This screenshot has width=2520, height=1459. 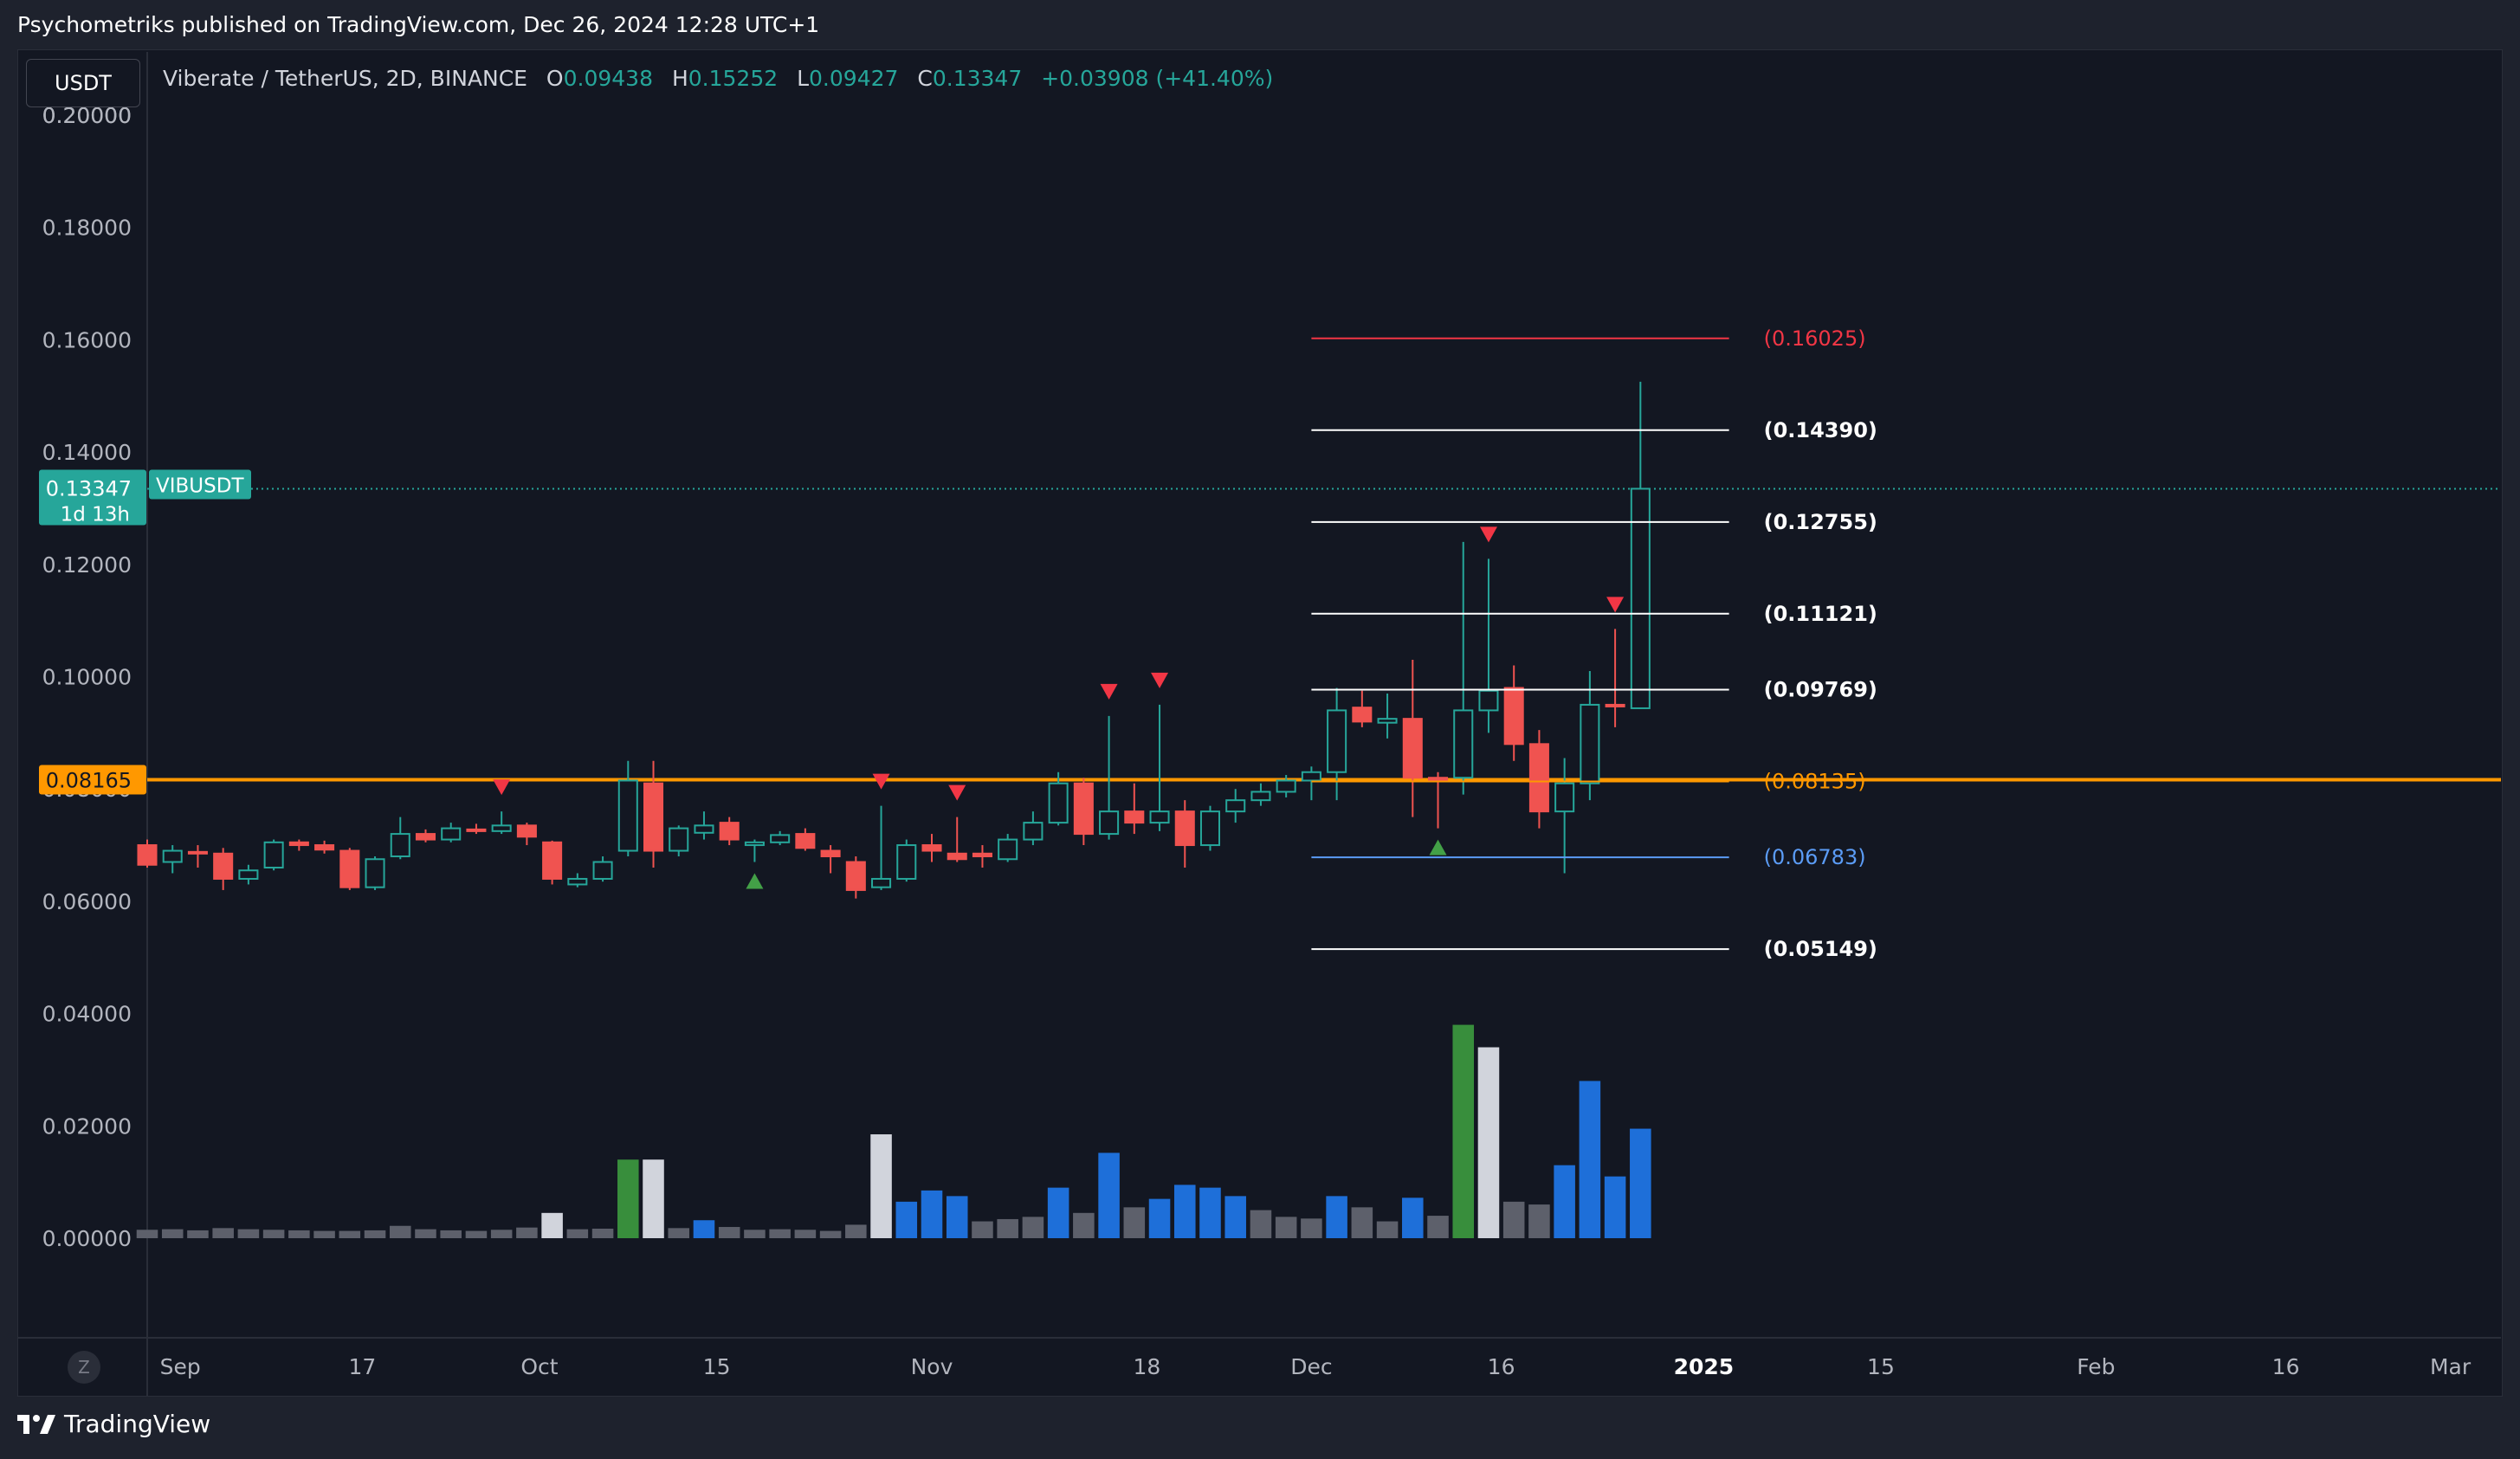 I want to click on change-value: +0.03908 (+41.40%), so click(x=1157, y=78).